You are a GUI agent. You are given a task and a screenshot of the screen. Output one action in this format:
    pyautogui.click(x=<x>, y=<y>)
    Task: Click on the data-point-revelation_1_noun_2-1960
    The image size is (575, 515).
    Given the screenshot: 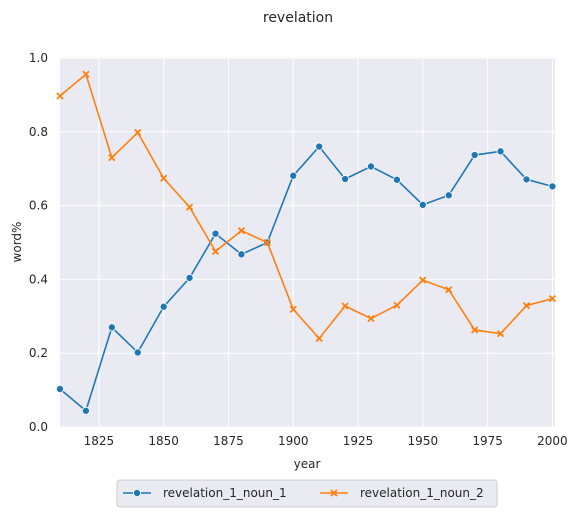 What is the action you would take?
    pyautogui.click(x=449, y=290)
    